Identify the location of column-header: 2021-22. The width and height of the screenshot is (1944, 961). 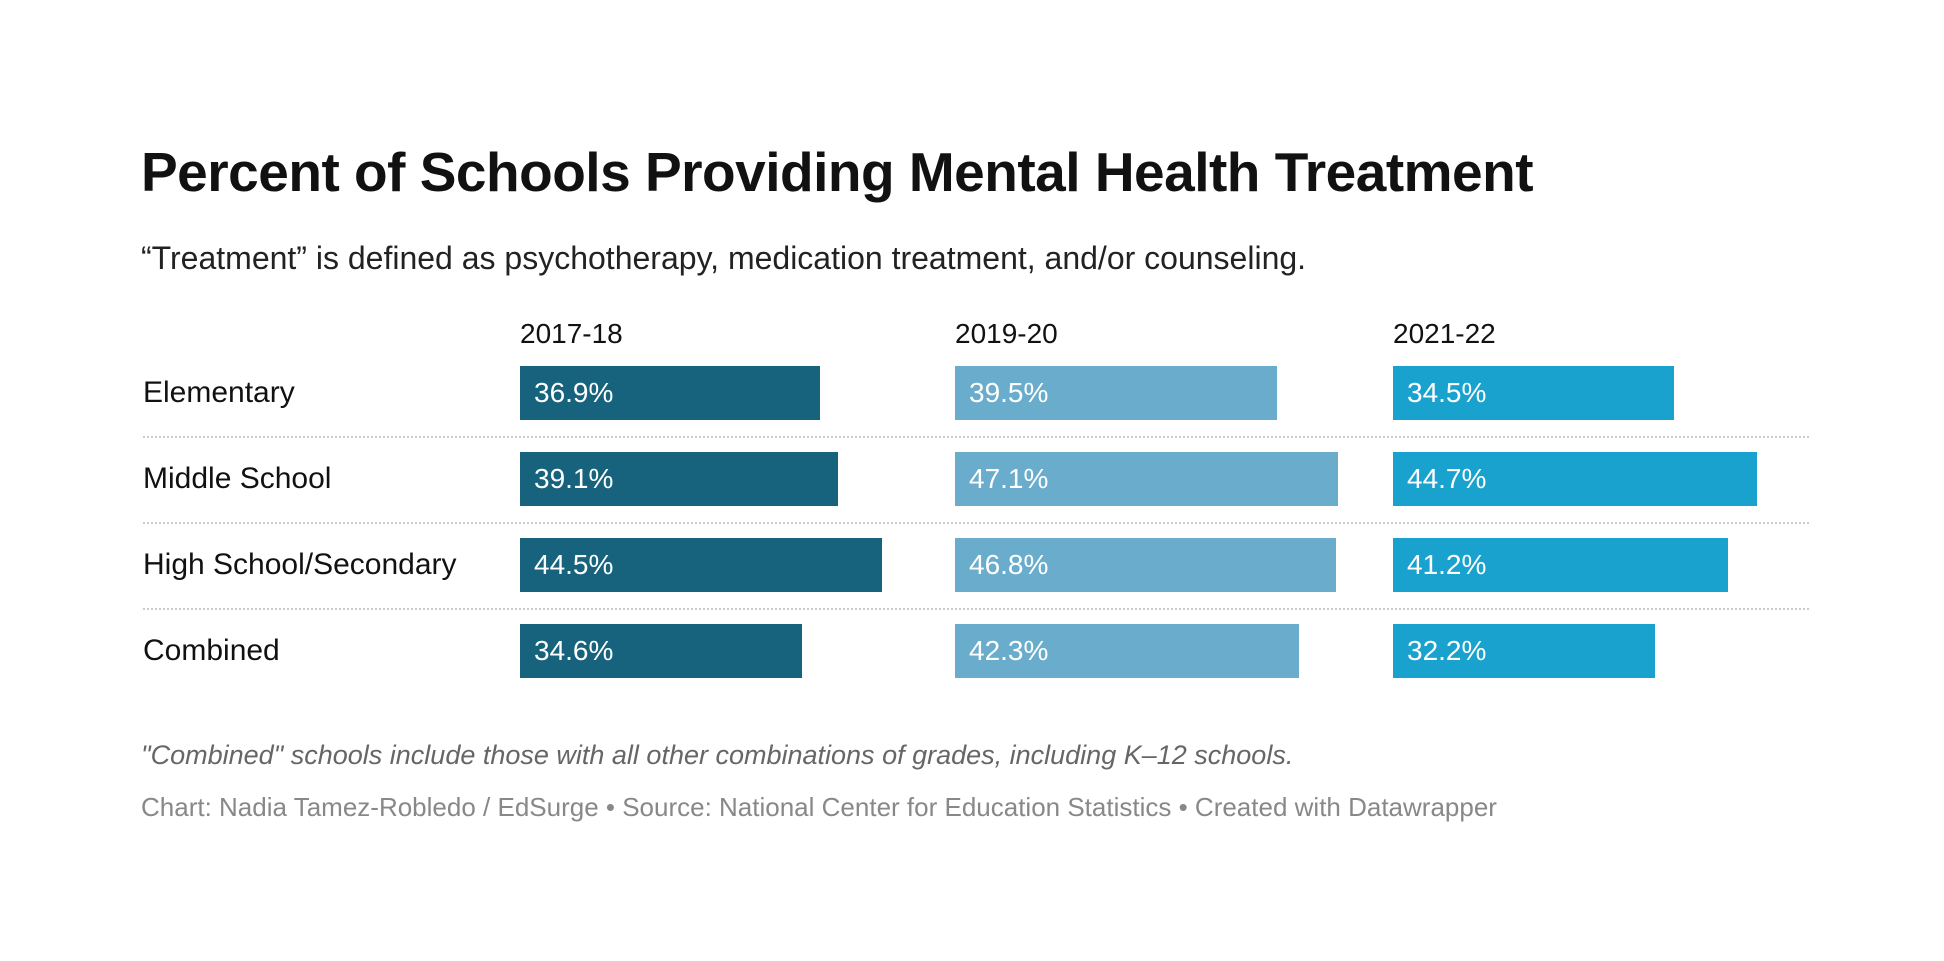
(1444, 333).